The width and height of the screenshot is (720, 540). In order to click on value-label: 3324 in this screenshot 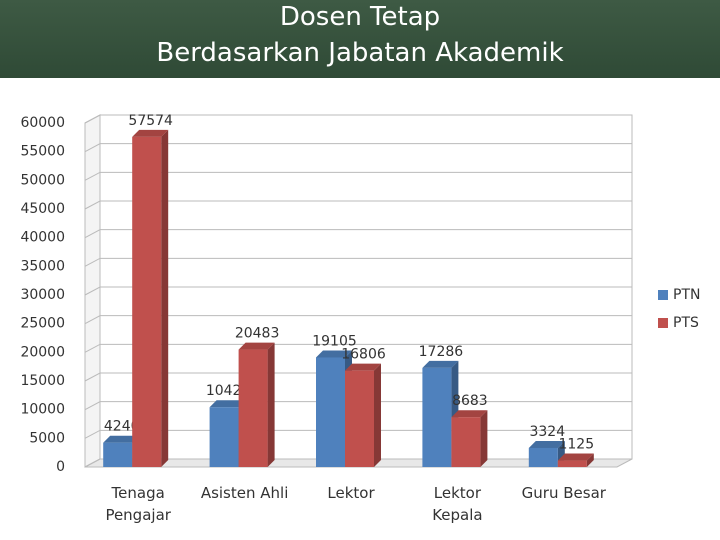, I will do `click(547, 432)`.